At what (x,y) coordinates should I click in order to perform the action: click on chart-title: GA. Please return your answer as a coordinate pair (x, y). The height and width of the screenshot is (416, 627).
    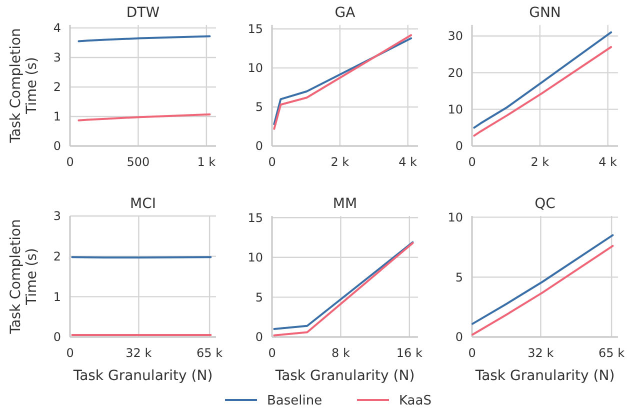
    Looking at the image, I should click on (345, 13).